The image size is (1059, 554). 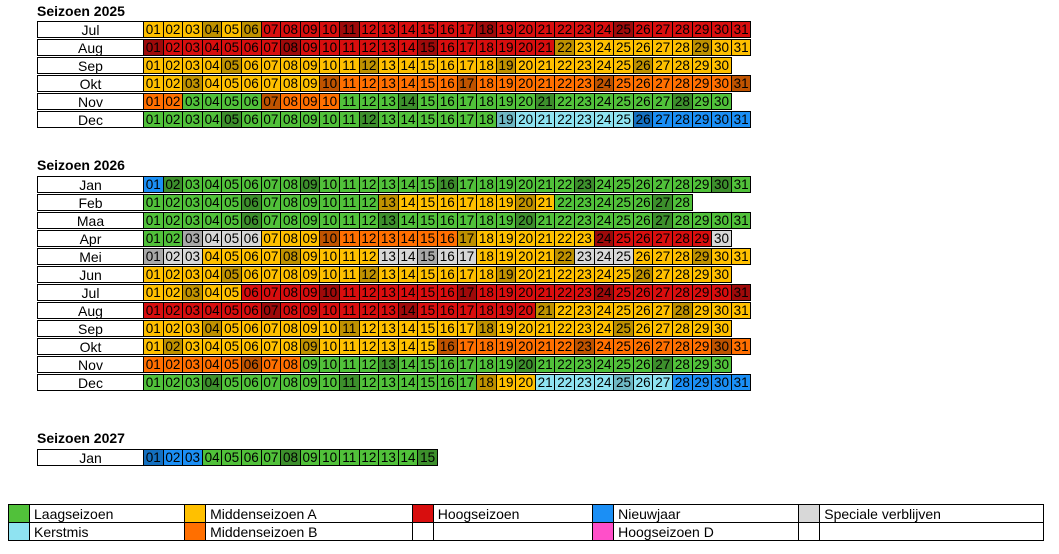 What do you see at coordinates (741, 292) in the screenshot?
I see `day-cell: 31` at bounding box center [741, 292].